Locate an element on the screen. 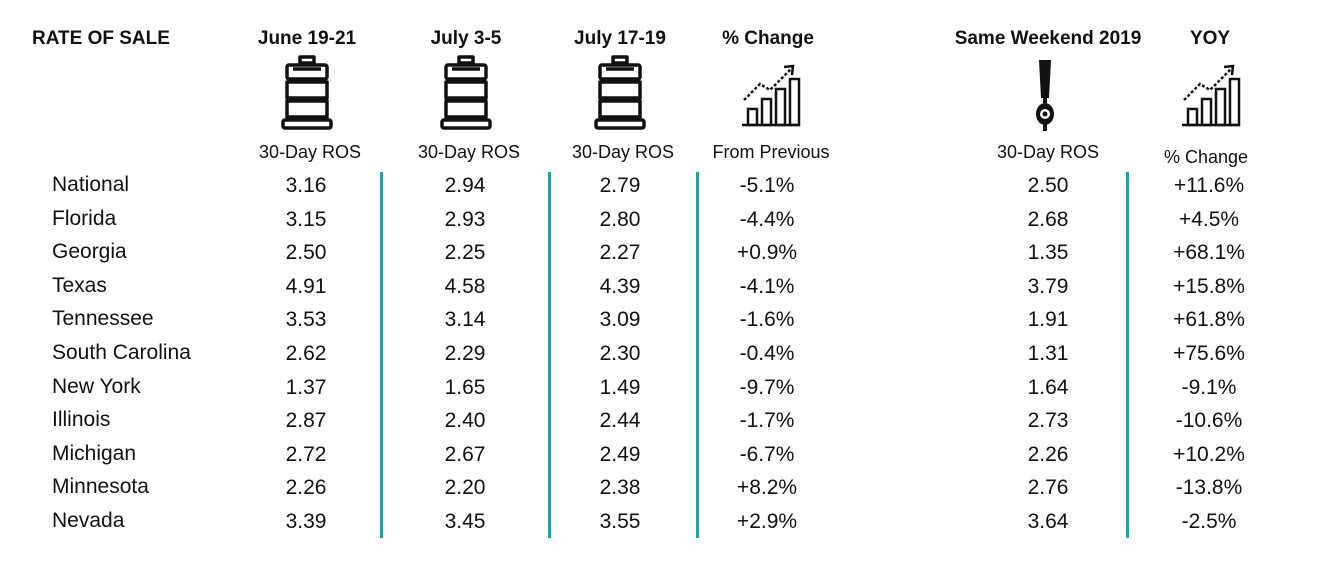 The width and height of the screenshot is (1344, 586). table-cell: +11.6% is located at coordinates (1209, 185).